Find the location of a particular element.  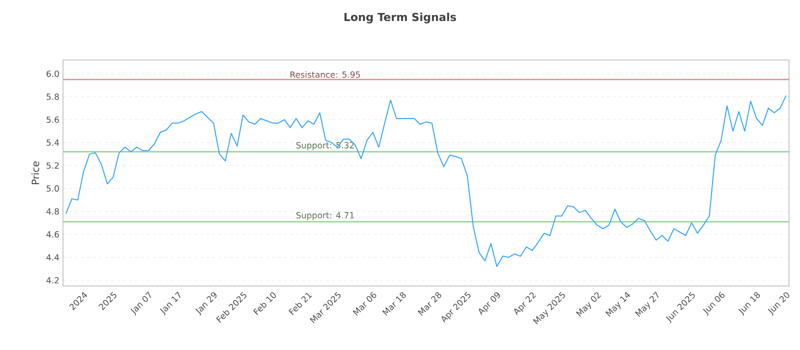

y-tick-label: 4.4 is located at coordinates (52, 257).